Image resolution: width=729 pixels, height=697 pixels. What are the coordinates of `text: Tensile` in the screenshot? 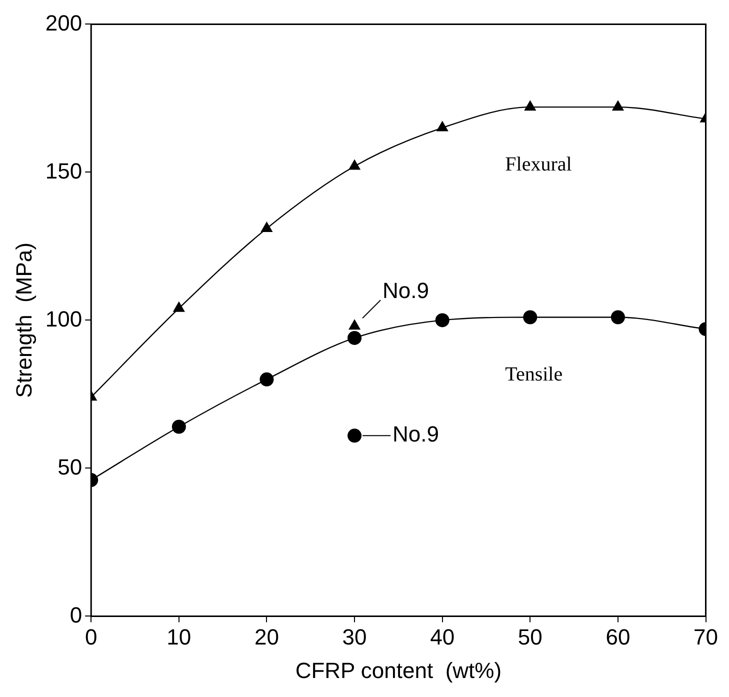 It's located at (534, 374).